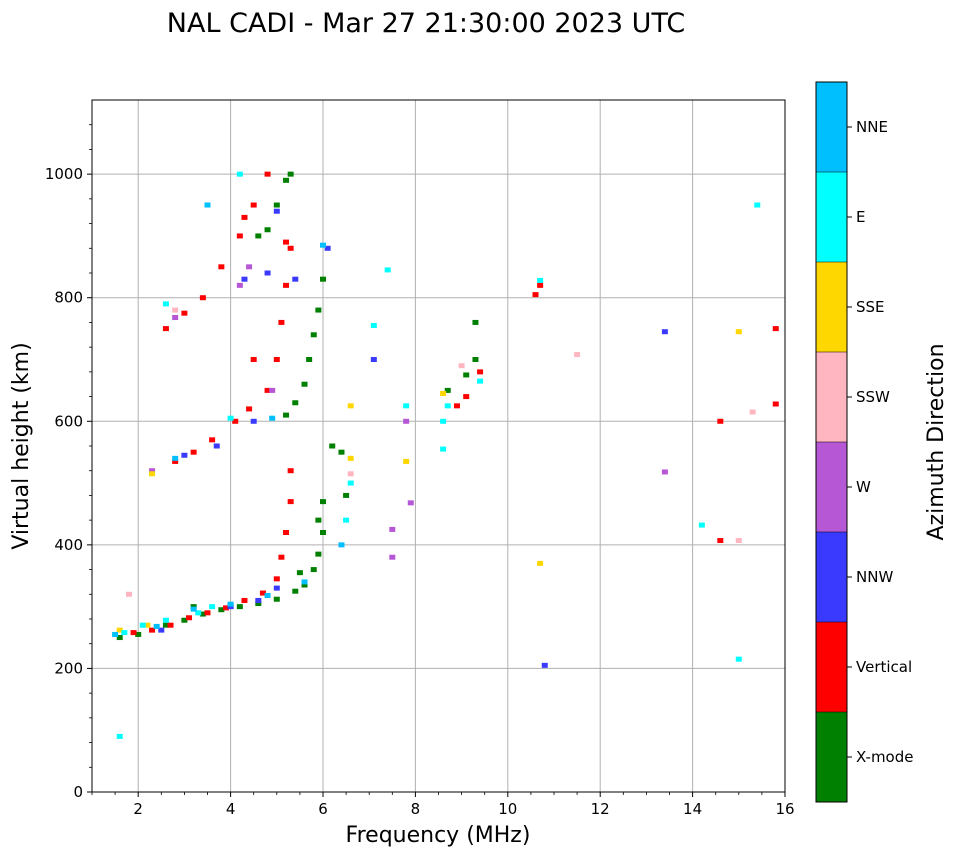  What do you see at coordinates (936, 441) in the screenshot?
I see `colorbar-title: Azimuth Direction` at bounding box center [936, 441].